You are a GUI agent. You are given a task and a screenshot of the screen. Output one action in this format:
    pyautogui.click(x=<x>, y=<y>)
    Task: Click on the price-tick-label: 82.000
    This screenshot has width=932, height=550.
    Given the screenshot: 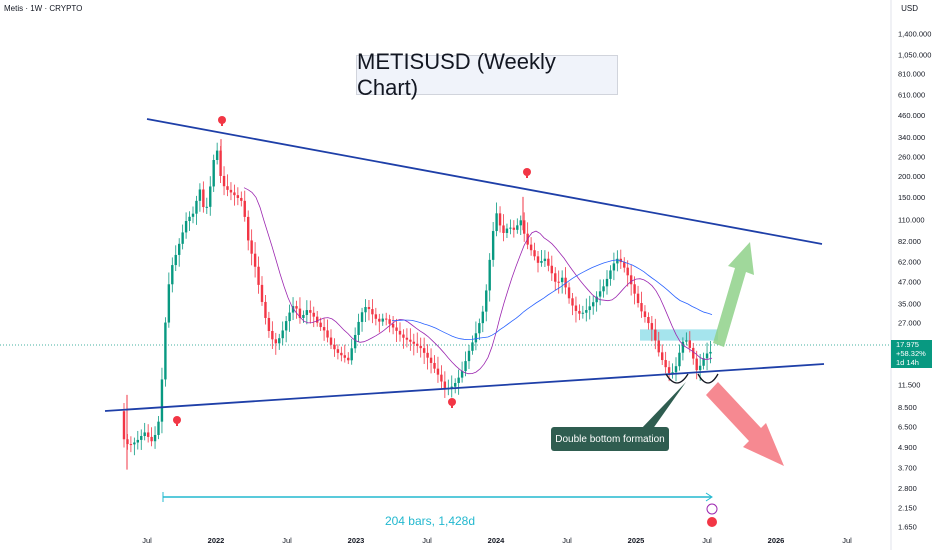 What is the action you would take?
    pyautogui.click(x=909, y=241)
    